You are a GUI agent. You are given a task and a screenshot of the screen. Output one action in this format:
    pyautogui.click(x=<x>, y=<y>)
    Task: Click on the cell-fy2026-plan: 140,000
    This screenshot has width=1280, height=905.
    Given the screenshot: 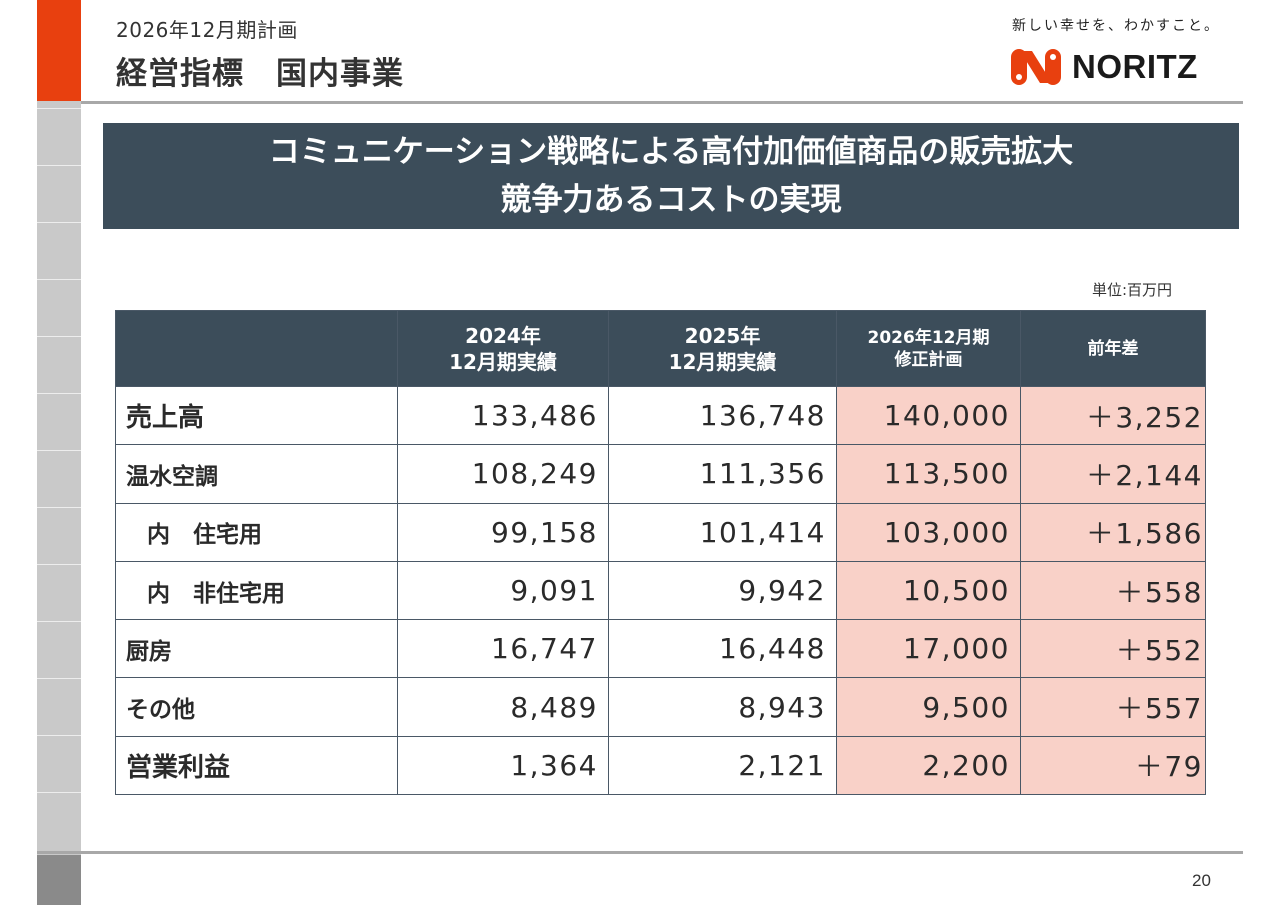 What is the action you would take?
    pyautogui.click(x=928, y=415)
    